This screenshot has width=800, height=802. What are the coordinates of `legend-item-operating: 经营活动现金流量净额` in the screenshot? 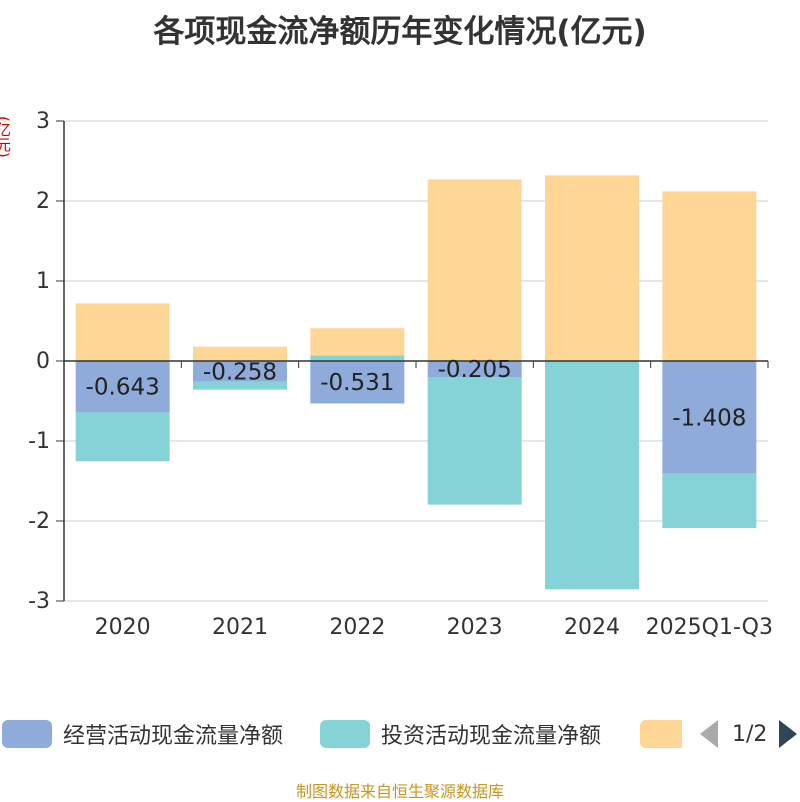 It's located at (142, 734).